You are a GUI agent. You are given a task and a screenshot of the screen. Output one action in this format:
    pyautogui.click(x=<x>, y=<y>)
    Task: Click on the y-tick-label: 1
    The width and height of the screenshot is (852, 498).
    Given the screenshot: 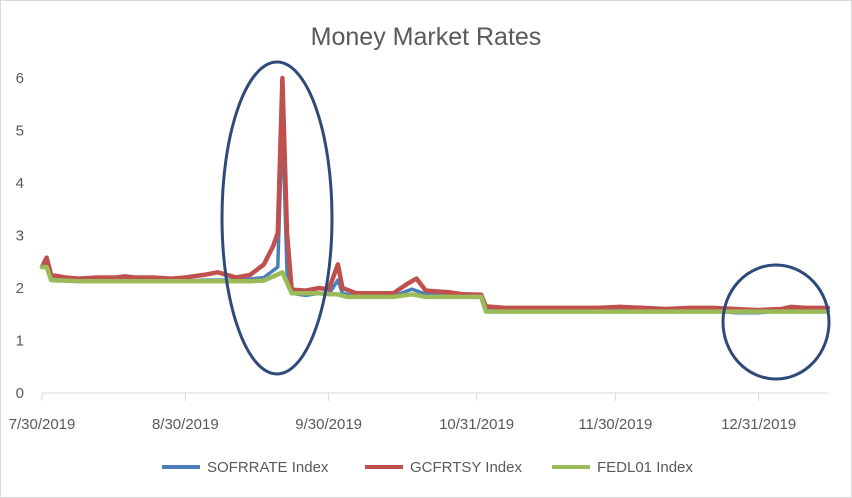 What is the action you would take?
    pyautogui.click(x=20, y=341)
    